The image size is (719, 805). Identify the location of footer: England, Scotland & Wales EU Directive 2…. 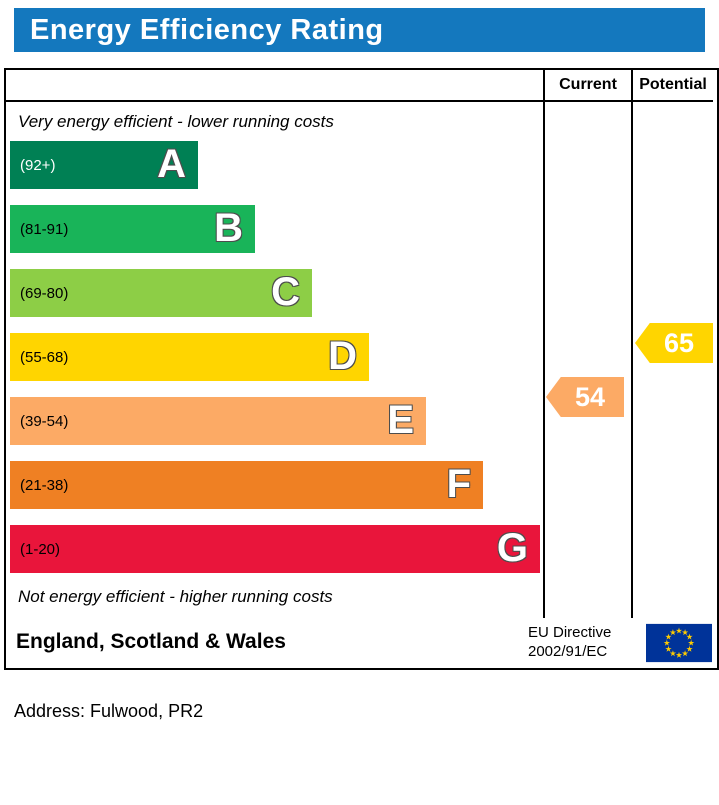
(361, 645).